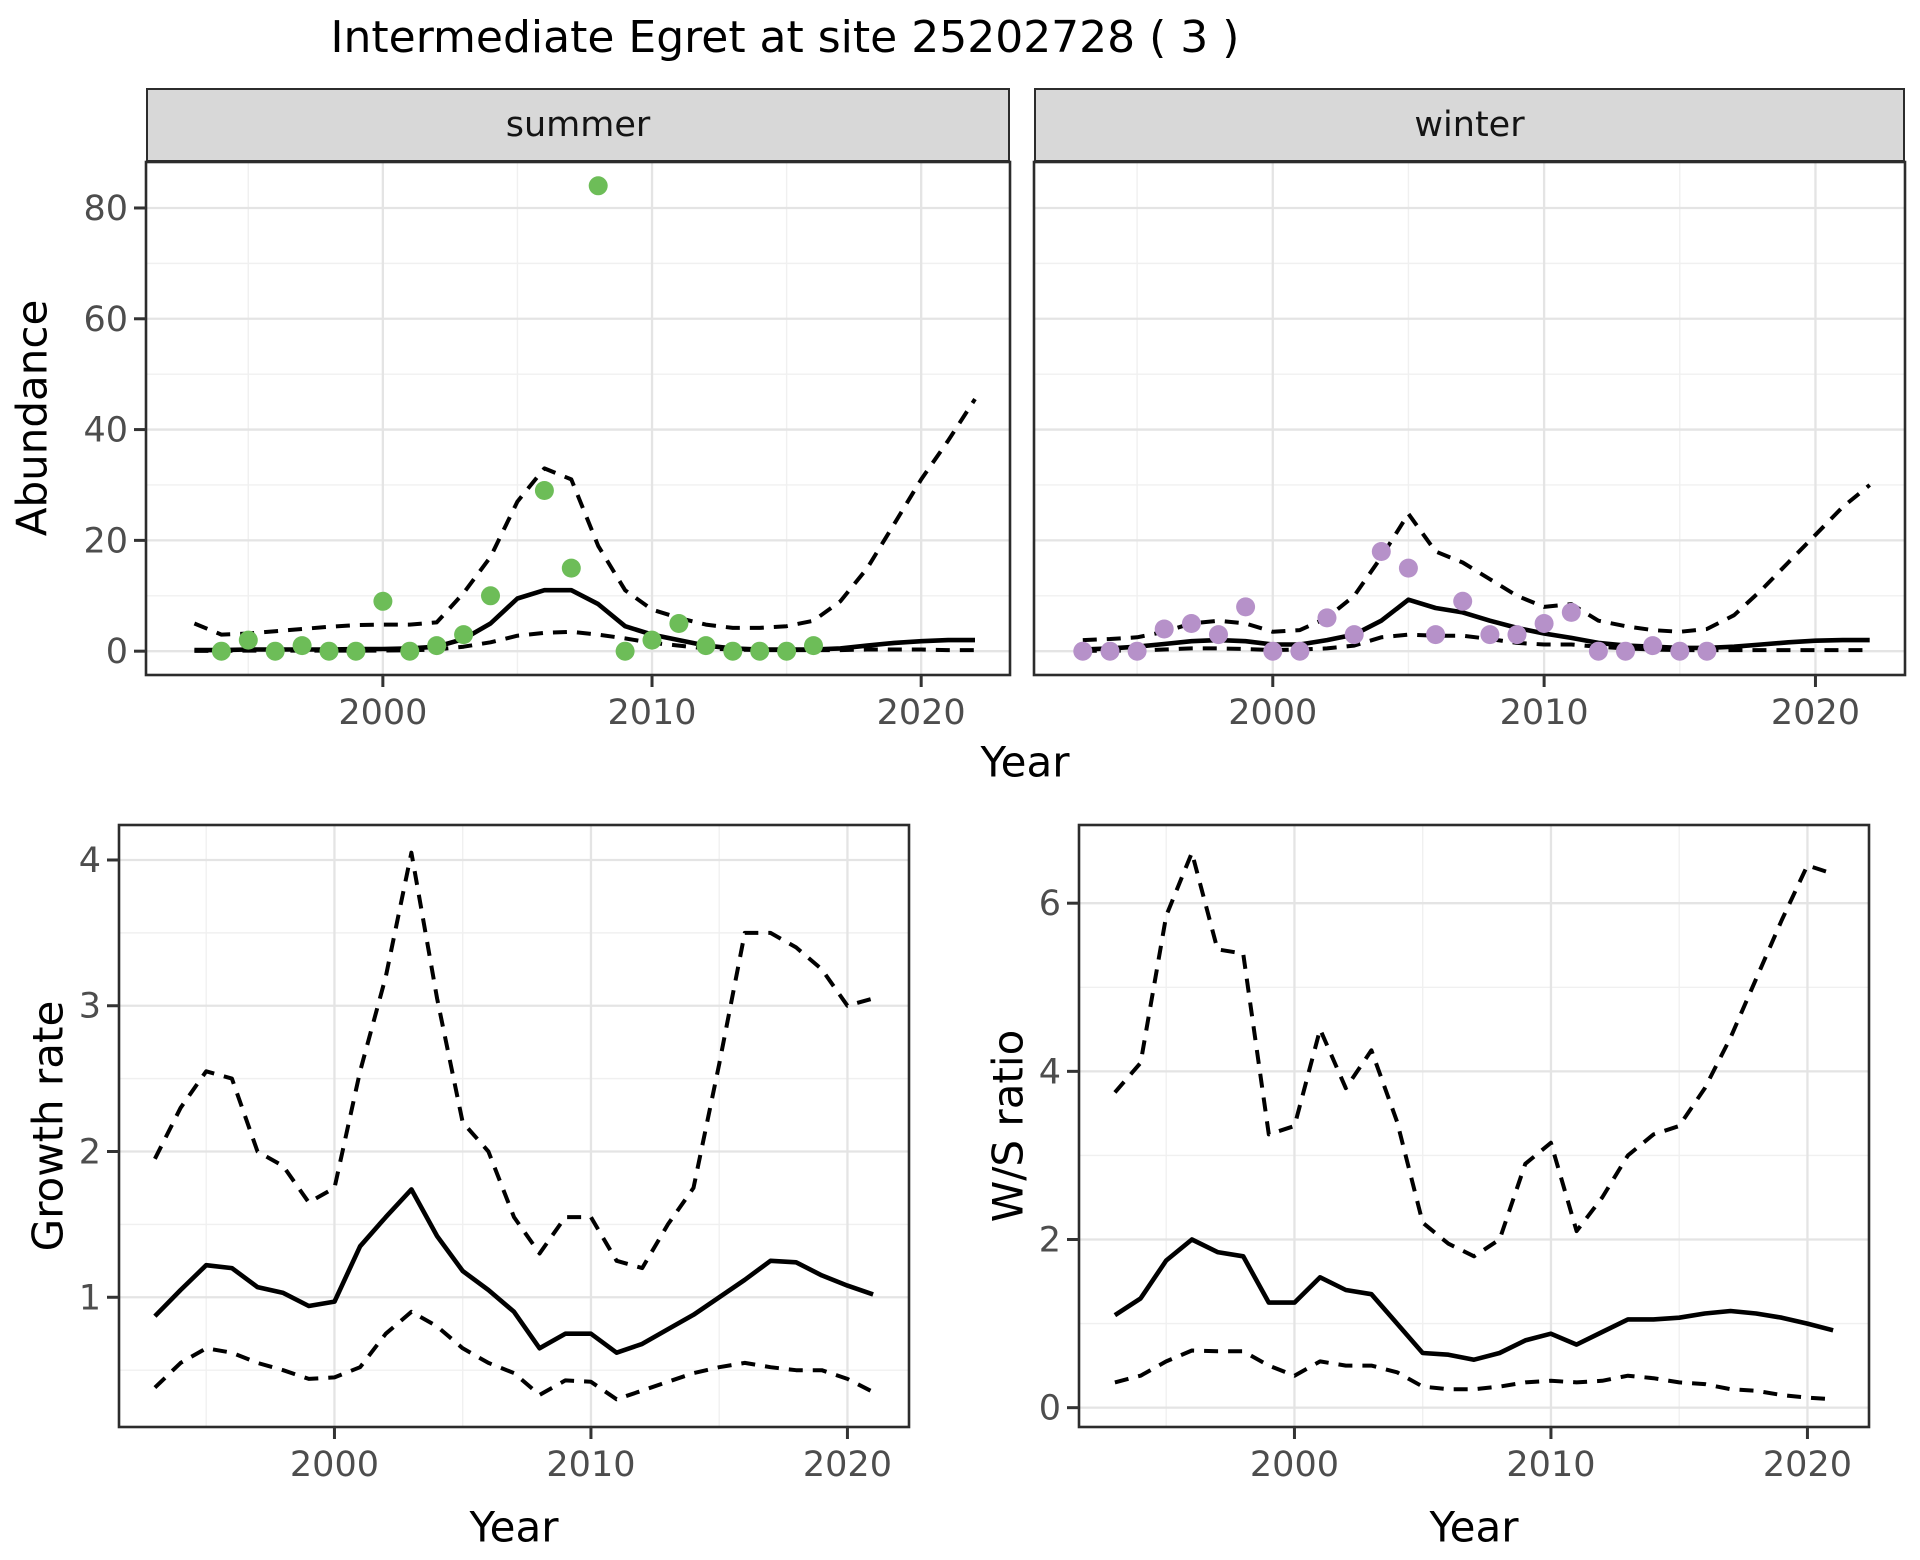 This screenshot has width=1920, height=1560. Describe the element at coordinates (48, 1126) in the screenshot. I see `y-axis-title-growth-rate: Growth rate` at that location.